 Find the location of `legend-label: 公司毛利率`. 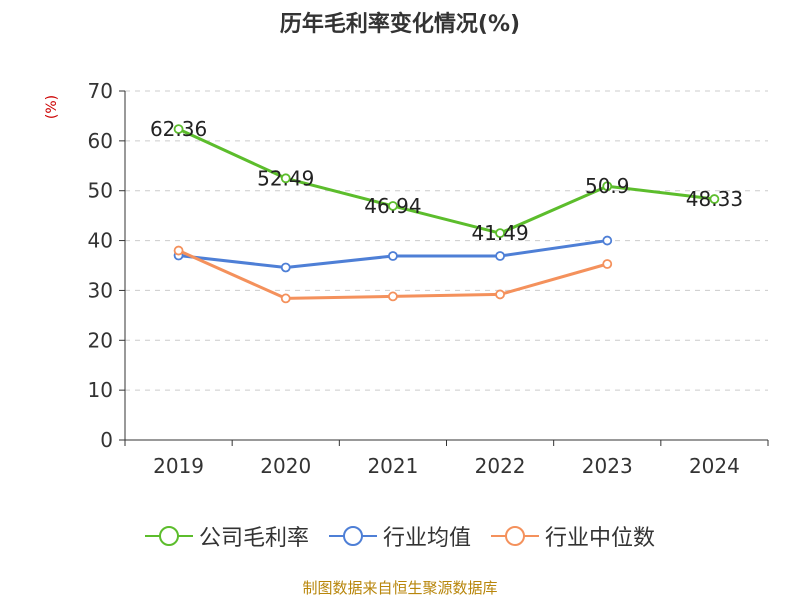

legend-label: 公司毛利率 is located at coordinates (253, 538).